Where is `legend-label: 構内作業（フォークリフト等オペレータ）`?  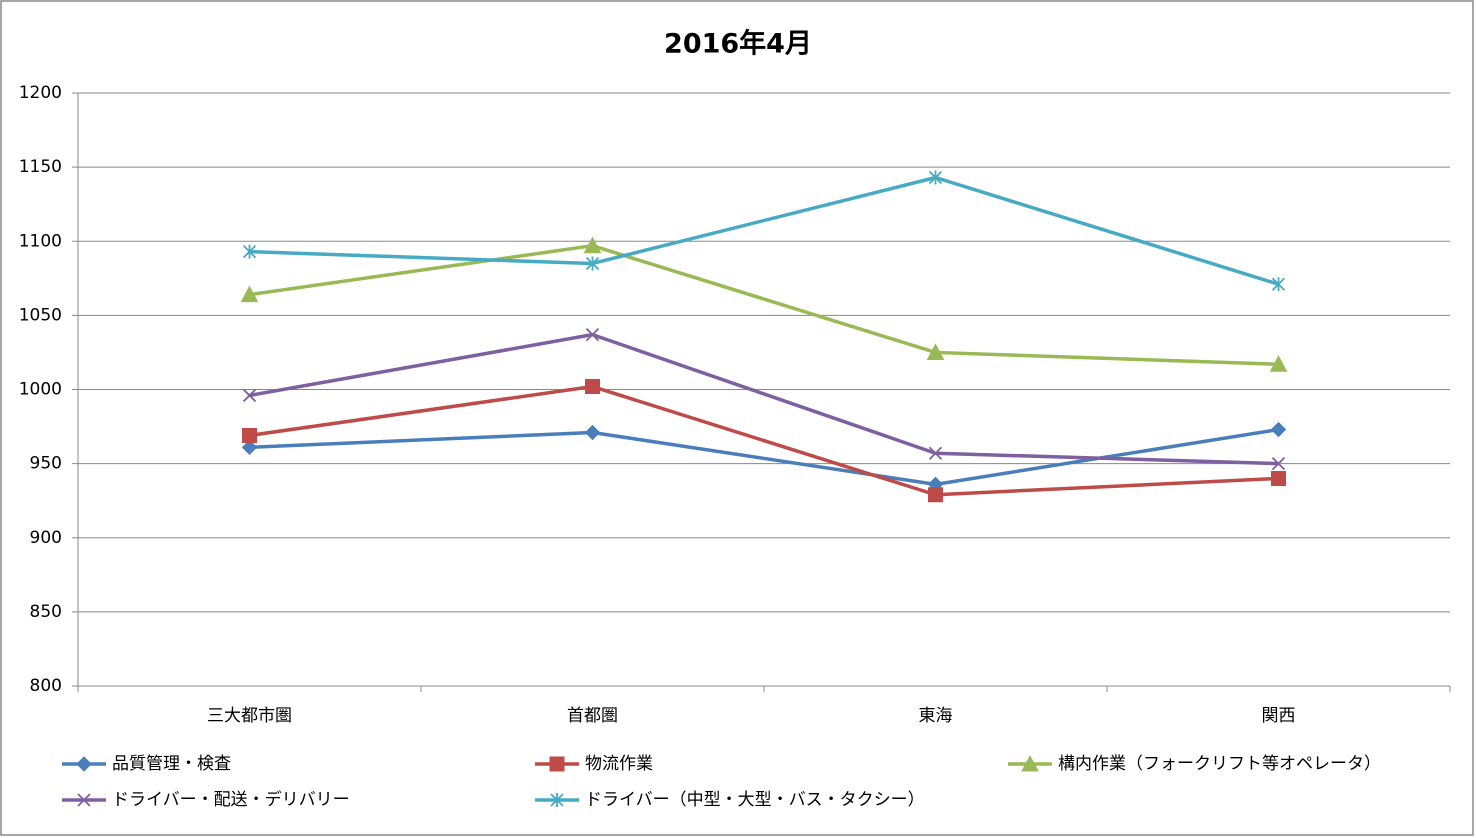 legend-label: 構内作業（フォークリフト等オペレータ） is located at coordinates (1219, 764).